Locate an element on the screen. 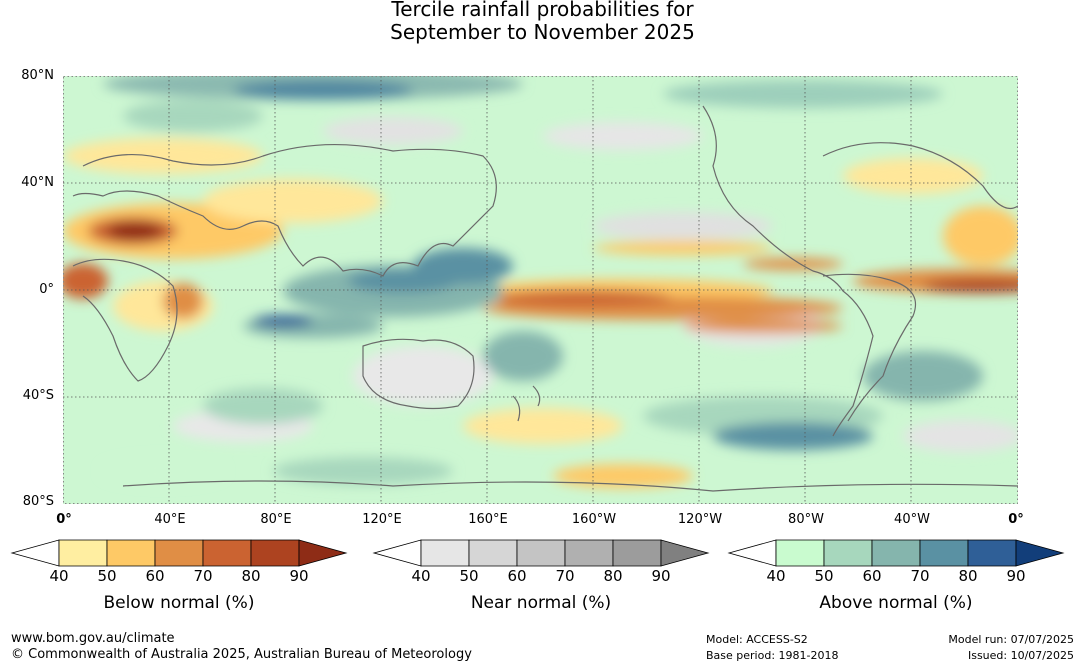 The width and height of the screenshot is (1085, 667). below-tick-70: 70 is located at coordinates (203, 576).